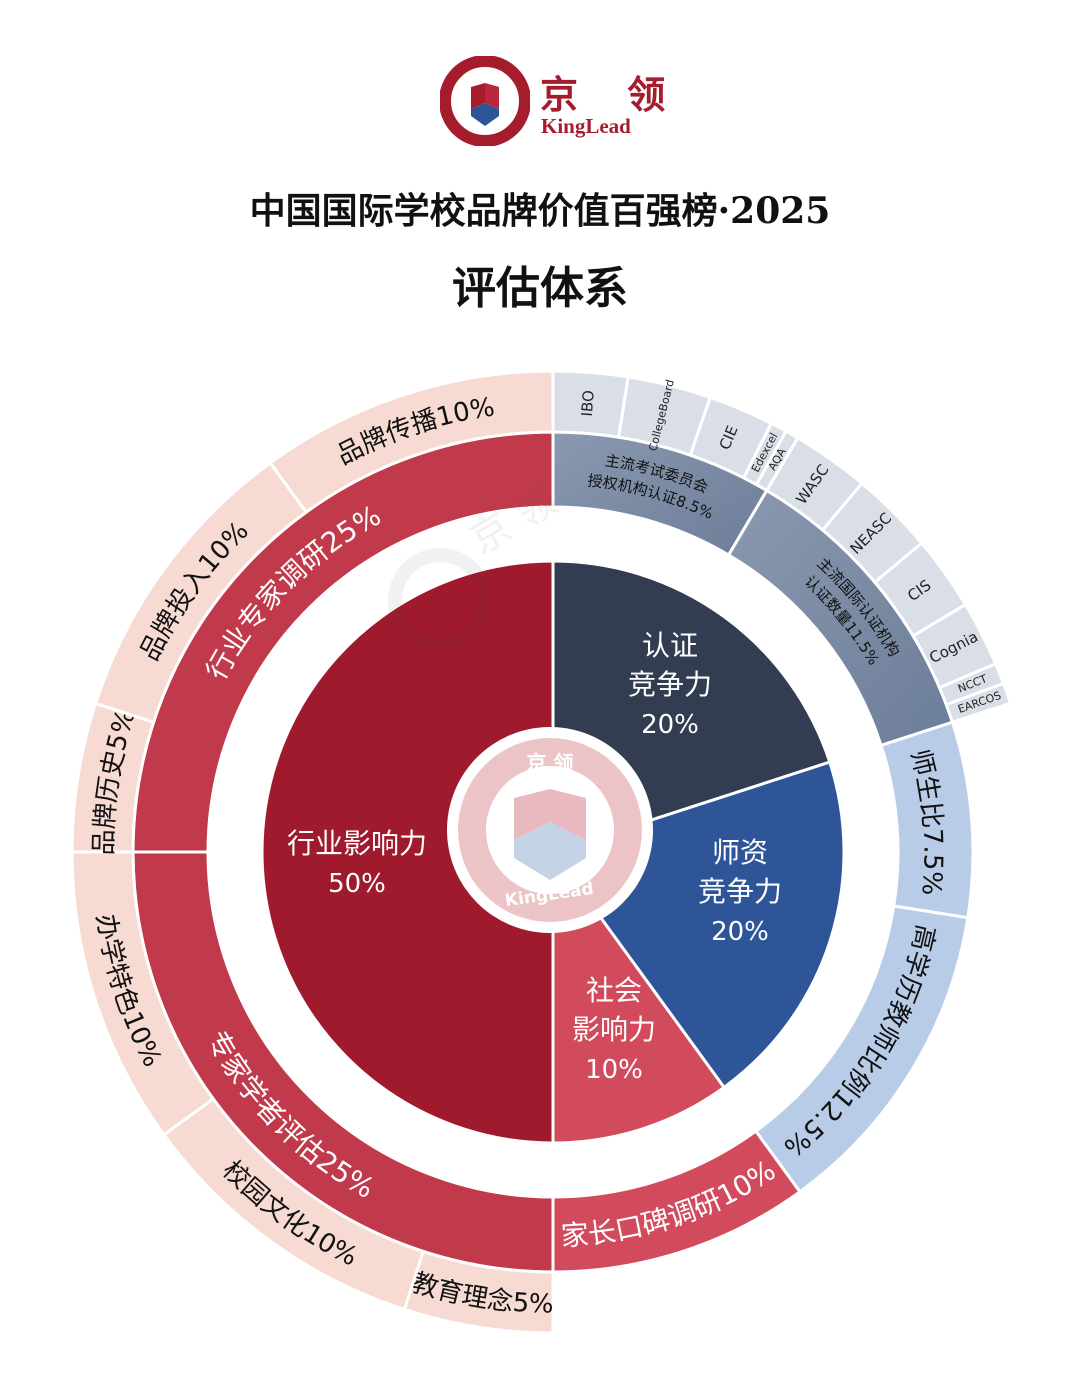 The width and height of the screenshot is (1080, 1398). I want to click on shield-icon, so click(532, 814).